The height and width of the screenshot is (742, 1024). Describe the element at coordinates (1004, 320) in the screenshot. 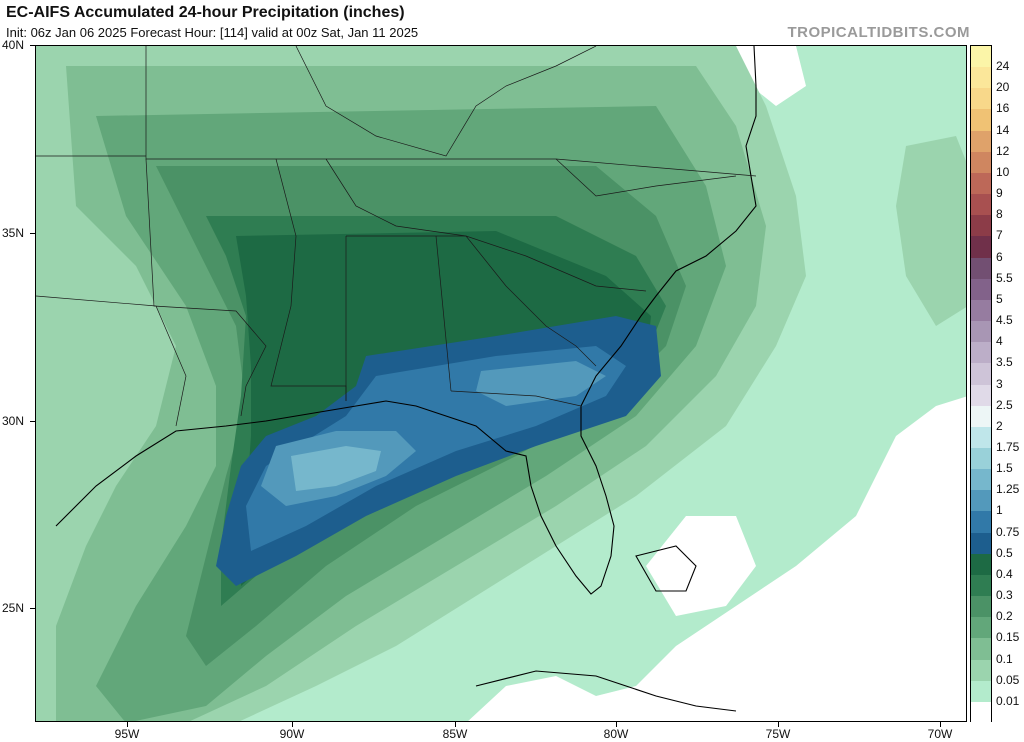

I see `legend-label: 4.5` at that location.